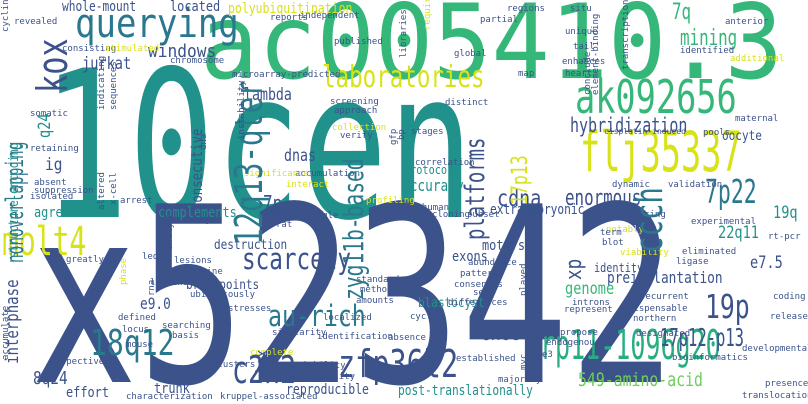  What do you see at coordinates (140, 345) in the screenshot?
I see `word-mouse: mouse` at bounding box center [140, 345].